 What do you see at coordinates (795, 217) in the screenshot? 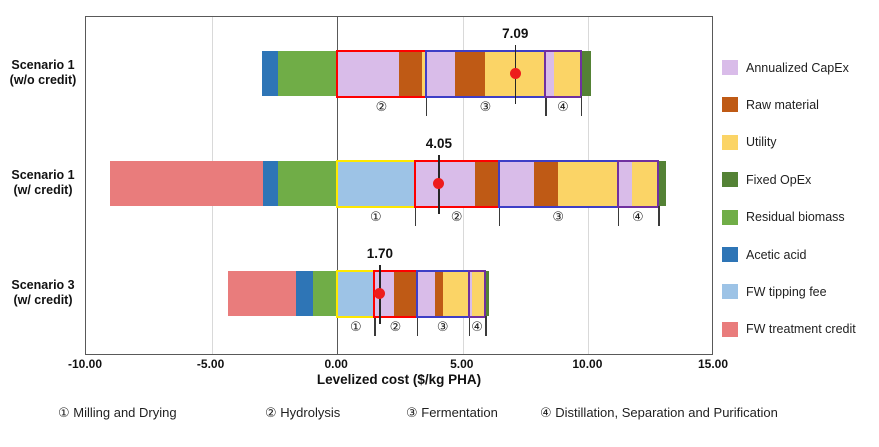
I see `legend-label: Residual biomass` at bounding box center [795, 217].